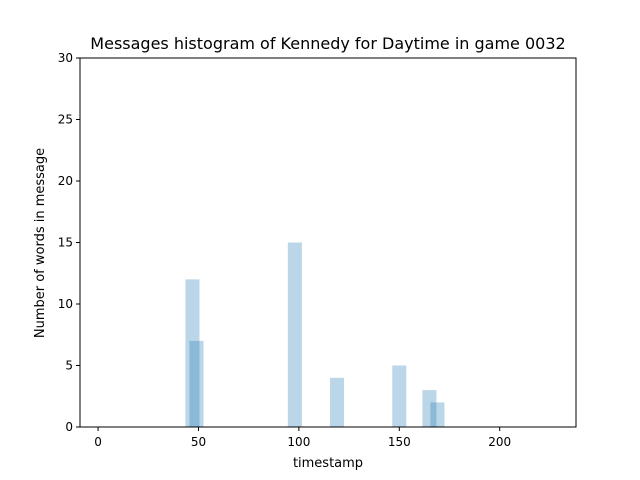 This screenshot has width=640, height=480. I want to click on x-tick-label: 100, so click(298, 442).